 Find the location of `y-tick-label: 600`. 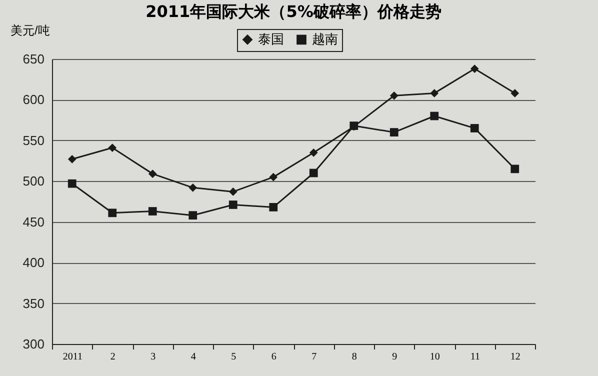

y-tick-label: 600 is located at coordinates (33, 100).